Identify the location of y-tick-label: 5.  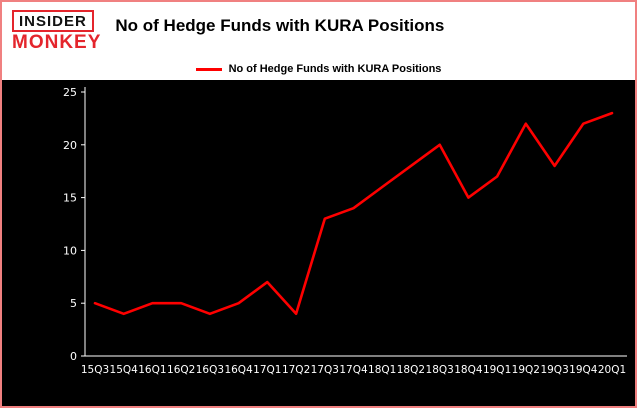
(73, 303).